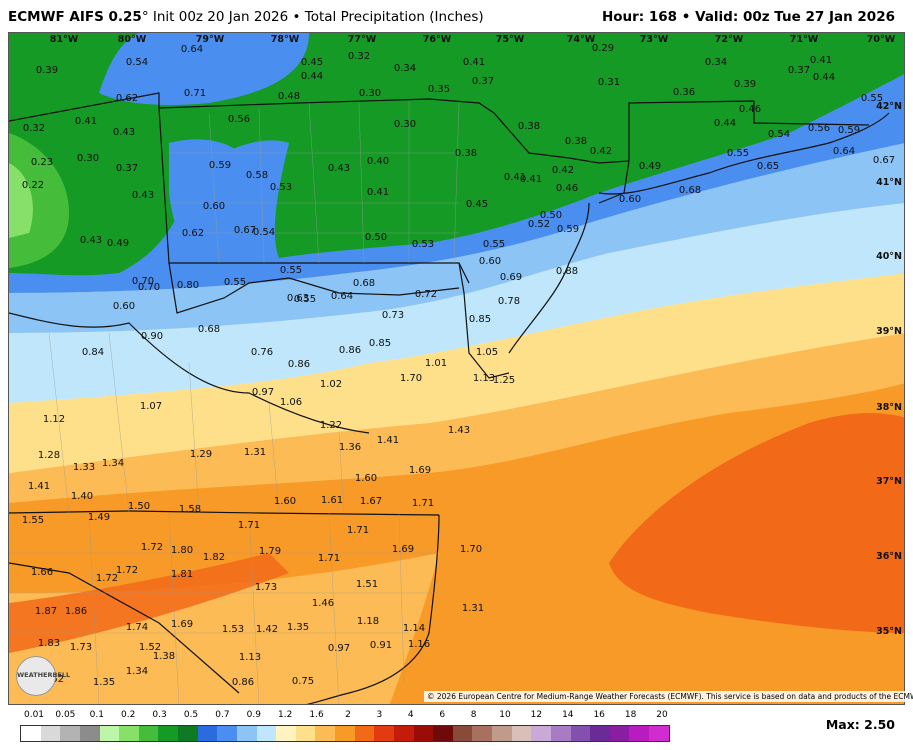 The image size is (913, 750). What do you see at coordinates (291, 270) in the screenshot?
I see `precip-value-label: 0.55` at bounding box center [291, 270].